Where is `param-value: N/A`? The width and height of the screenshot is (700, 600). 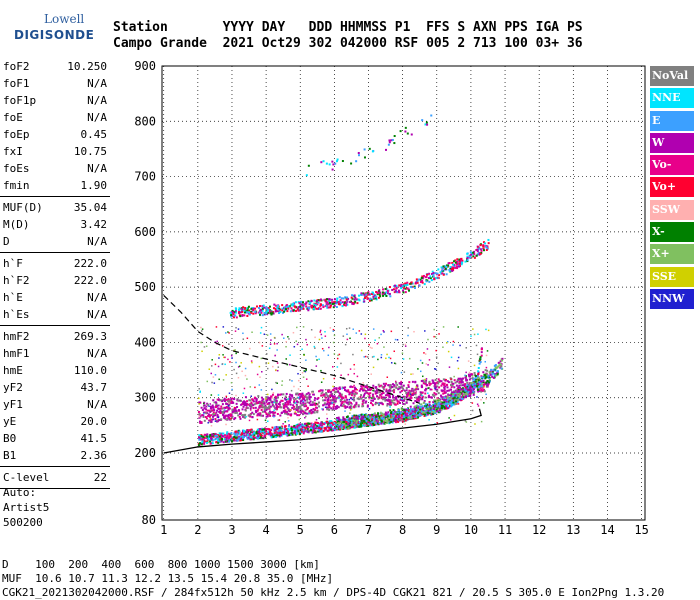 param-value: N/A is located at coordinates (97, 297).